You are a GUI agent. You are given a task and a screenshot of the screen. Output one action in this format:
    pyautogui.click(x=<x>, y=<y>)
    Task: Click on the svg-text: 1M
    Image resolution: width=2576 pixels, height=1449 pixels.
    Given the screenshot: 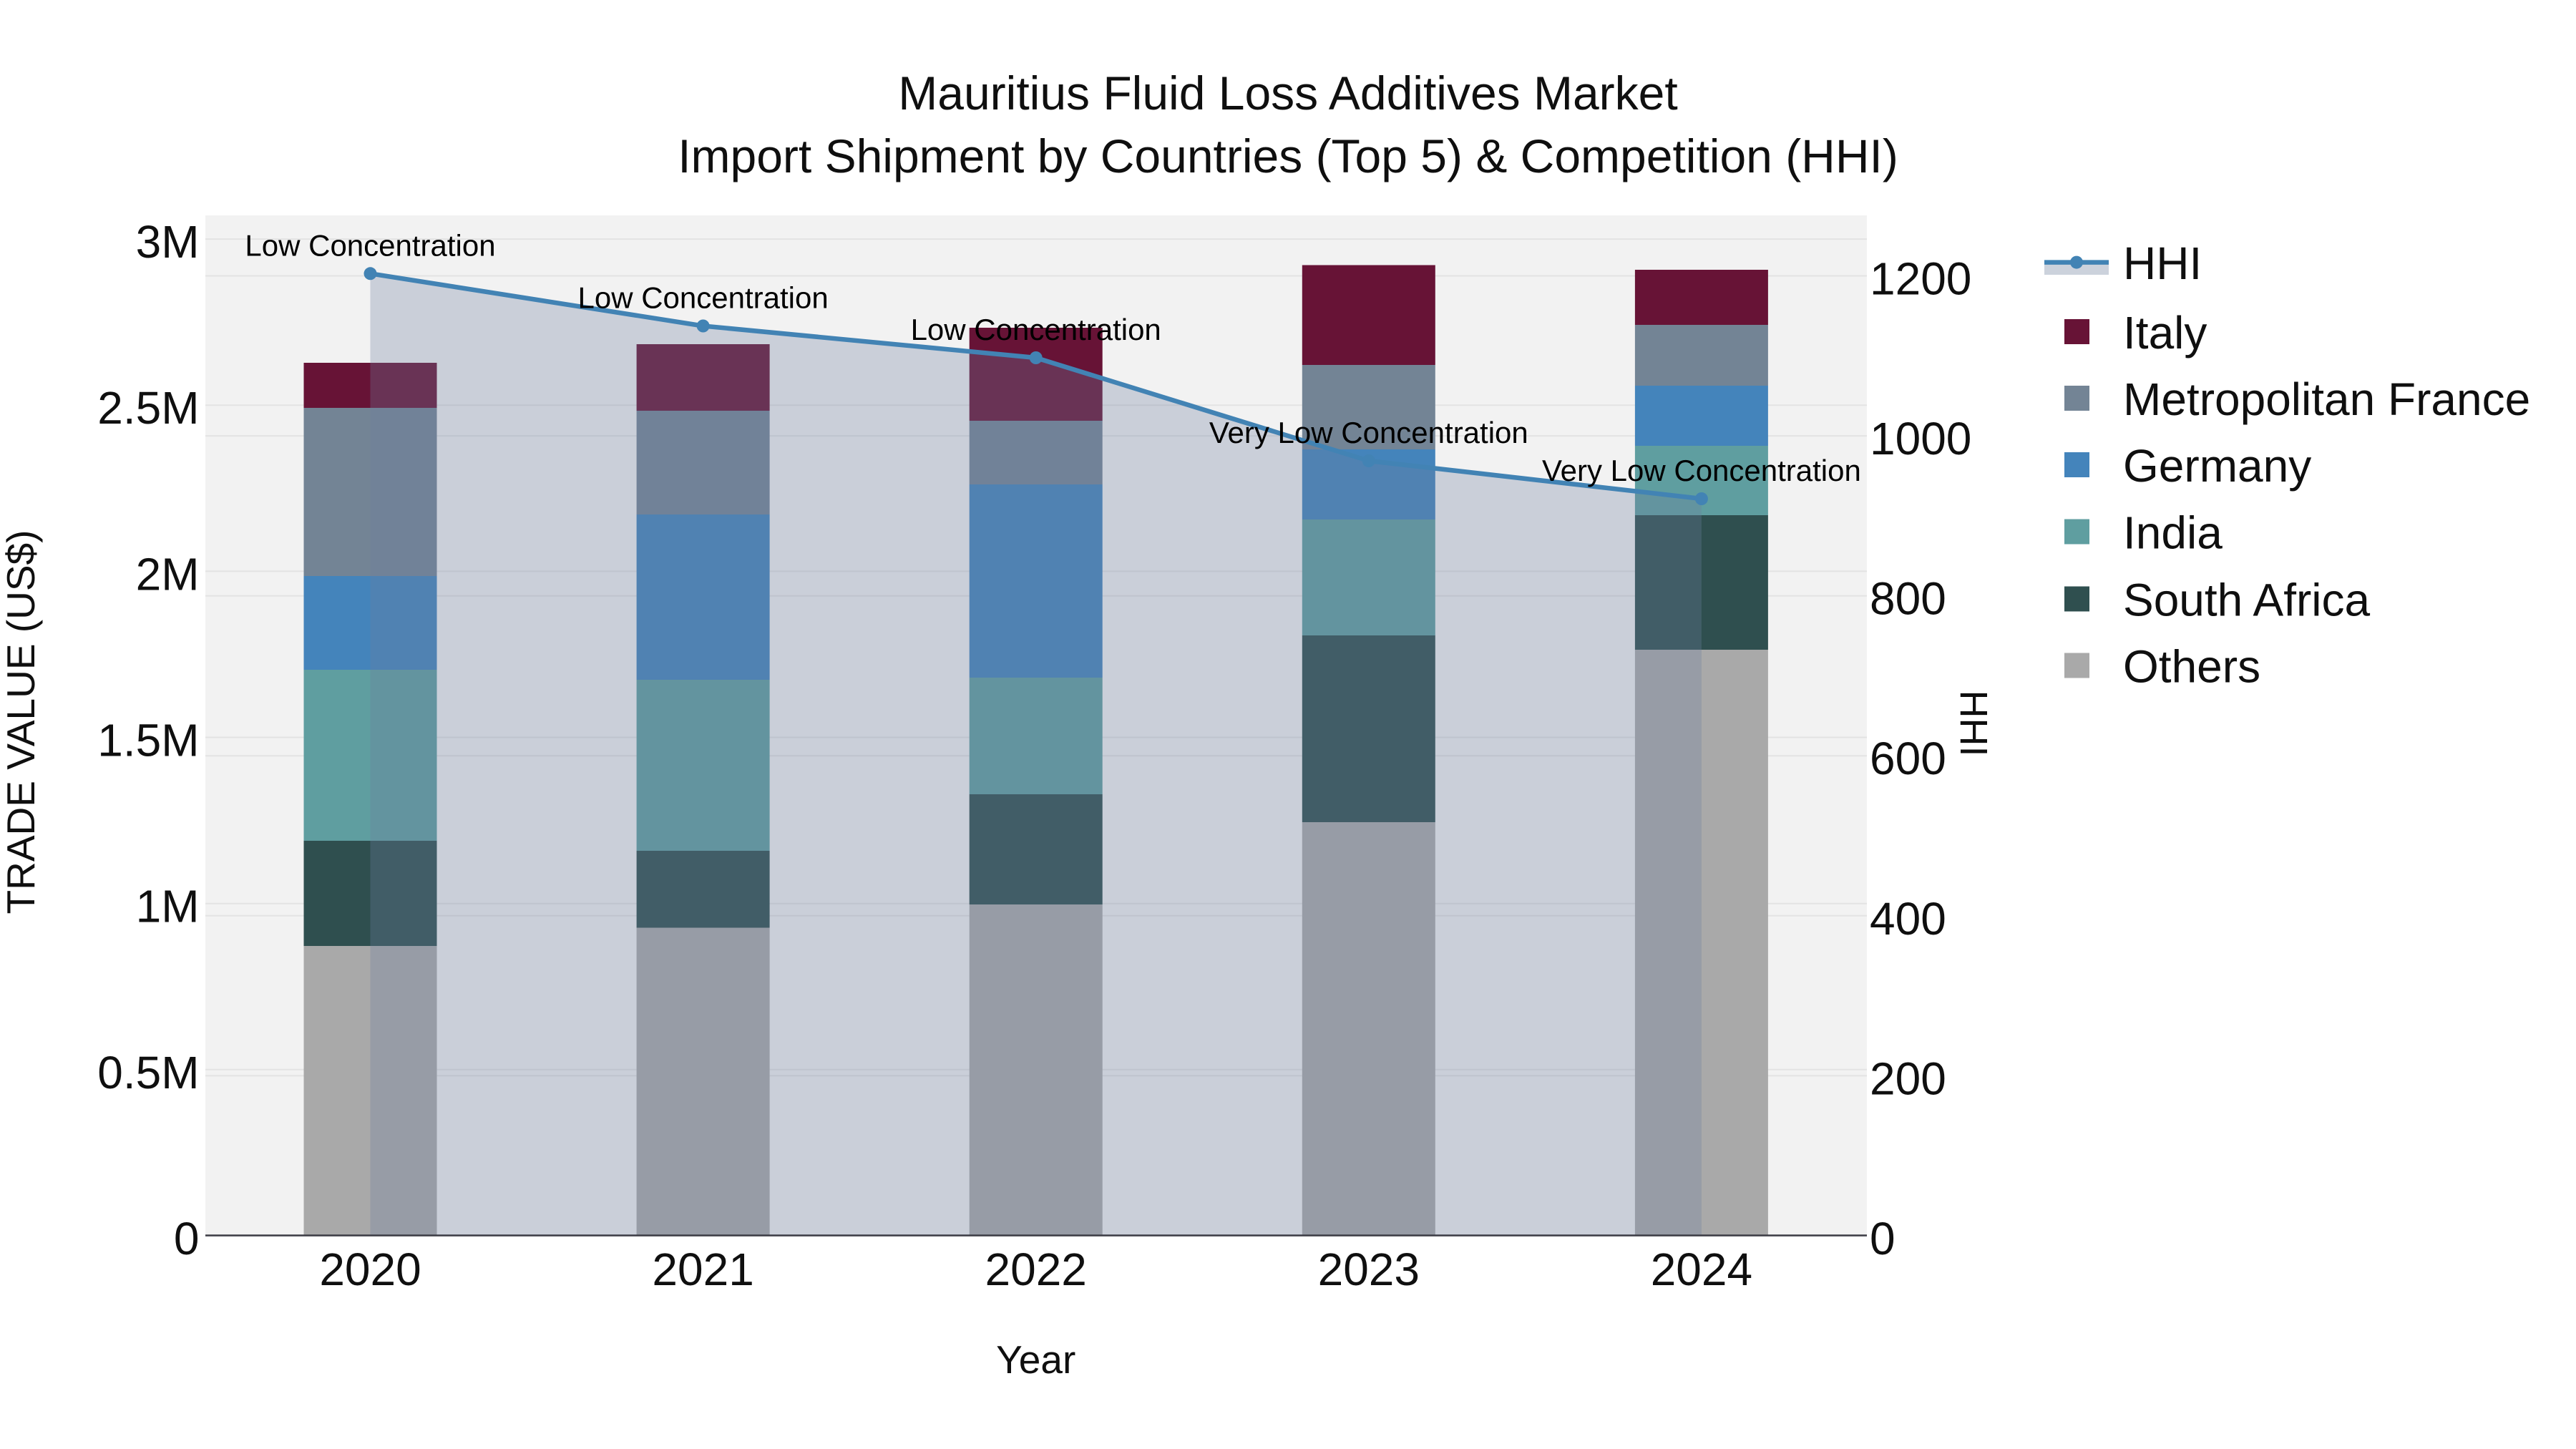 What is the action you would take?
    pyautogui.click(x=168, y=906)
    